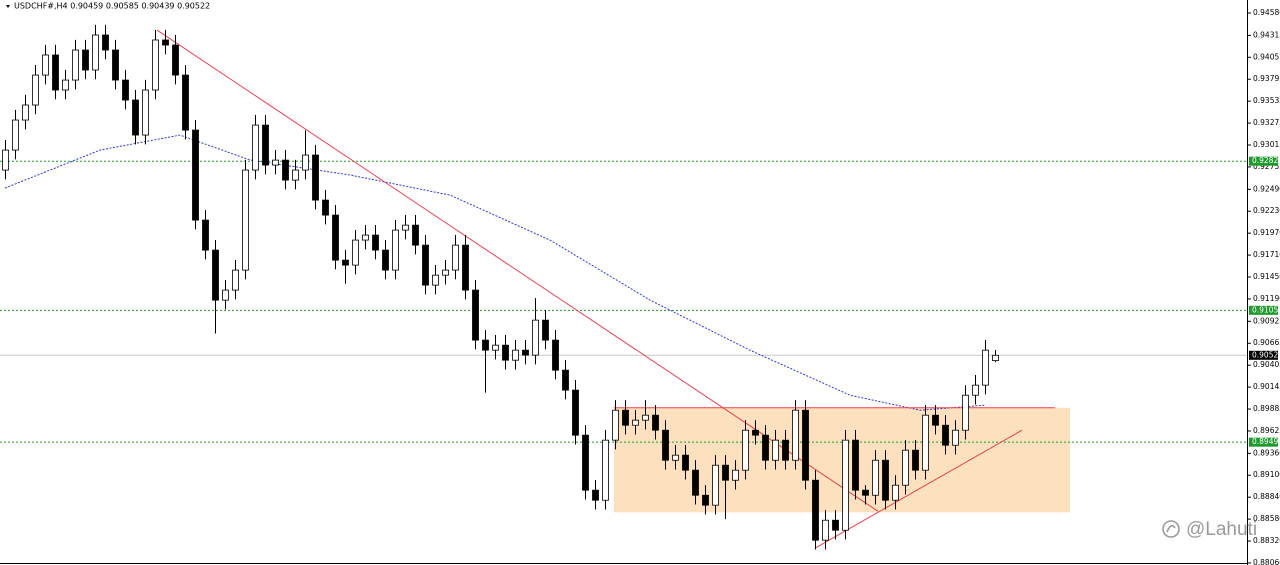 This screenshot has height=565, width=1280. I want to click on y-tick-label: 0.90665, so click(1266, 342).